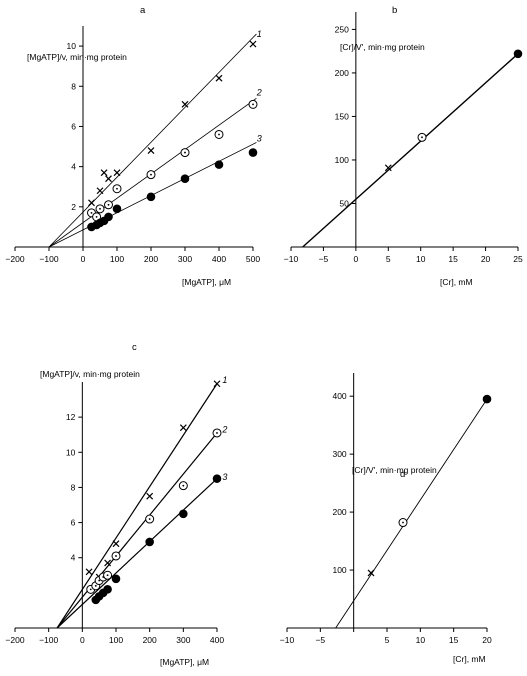 This screenshot has width=527, height=676. Describe the element at coordinates (14, 640) in the screenshot. I see `x-tick-label: −200` at that location.